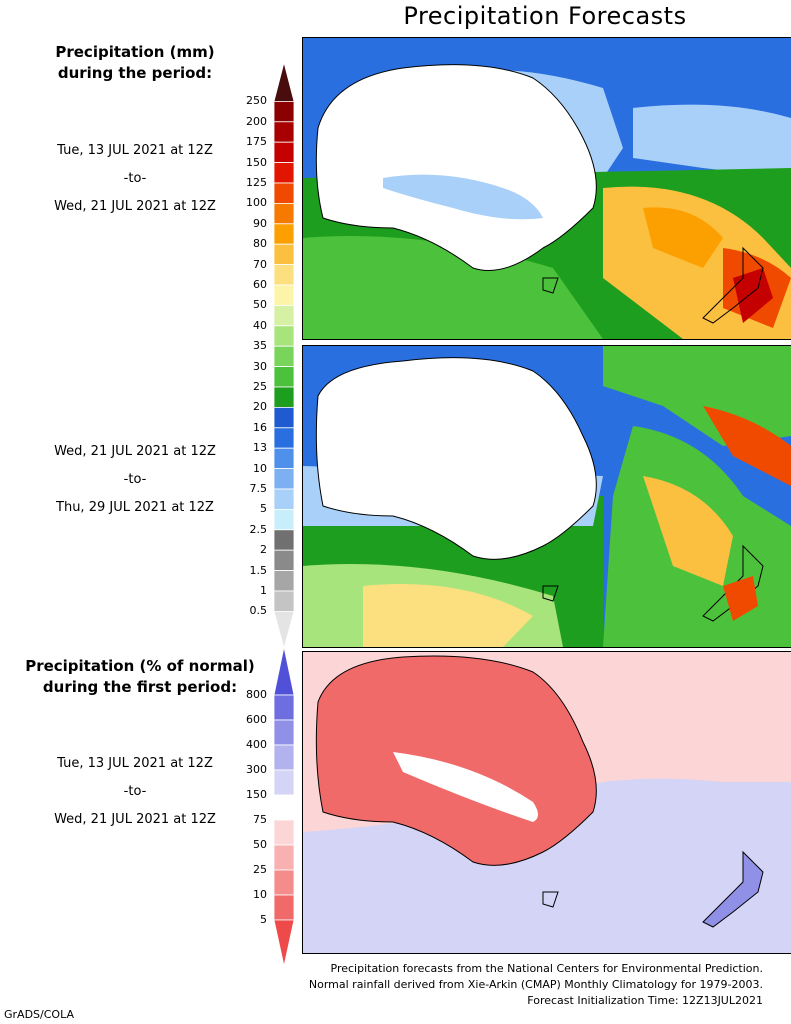 This screenshot has height=1024, width=791. Describe the element at coordinates (256, 694) in the screenshot. I see `pct-legend-label: 800` at that location.